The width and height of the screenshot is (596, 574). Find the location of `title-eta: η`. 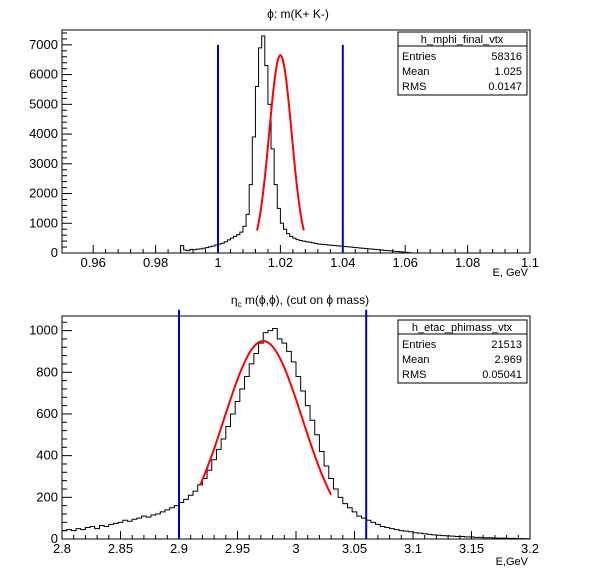

title-eta: η is located at coordinates (234, 300).